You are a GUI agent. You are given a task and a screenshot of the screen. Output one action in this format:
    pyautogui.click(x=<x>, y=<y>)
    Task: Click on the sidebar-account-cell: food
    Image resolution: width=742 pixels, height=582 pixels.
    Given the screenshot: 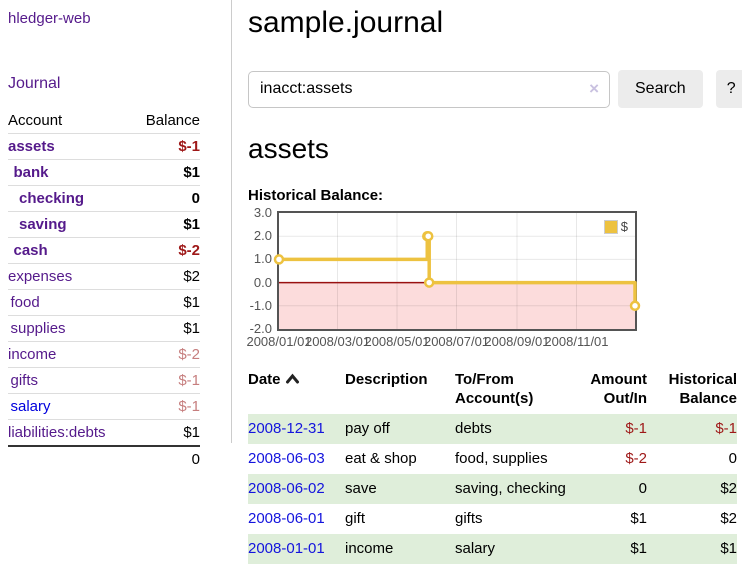 What is the action you would take?
    pyautogui.click(x=70, y=302)
    